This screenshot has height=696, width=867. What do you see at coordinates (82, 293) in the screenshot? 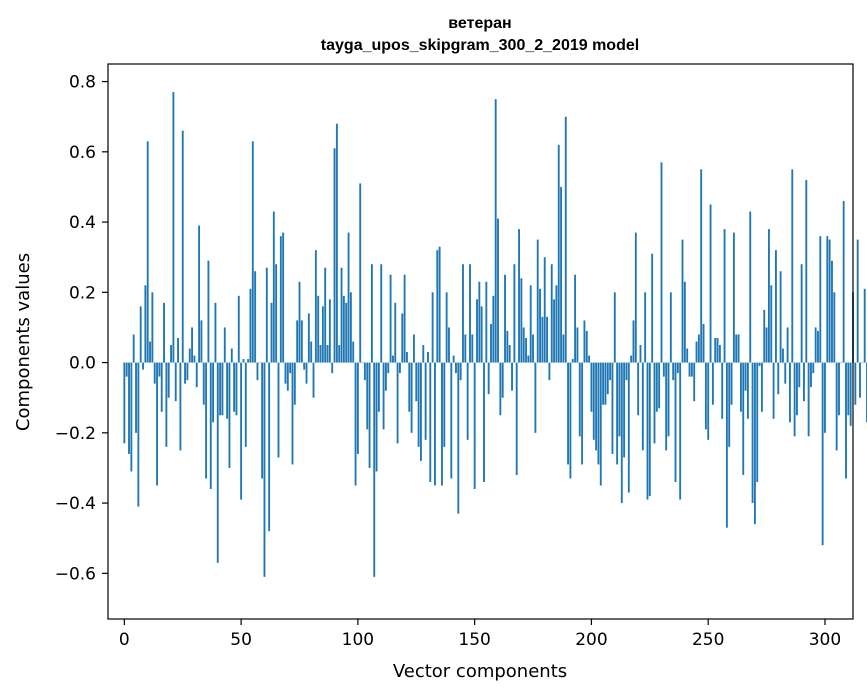
I see `y-tick-label: 0.2` at bounding box center [82, 293].